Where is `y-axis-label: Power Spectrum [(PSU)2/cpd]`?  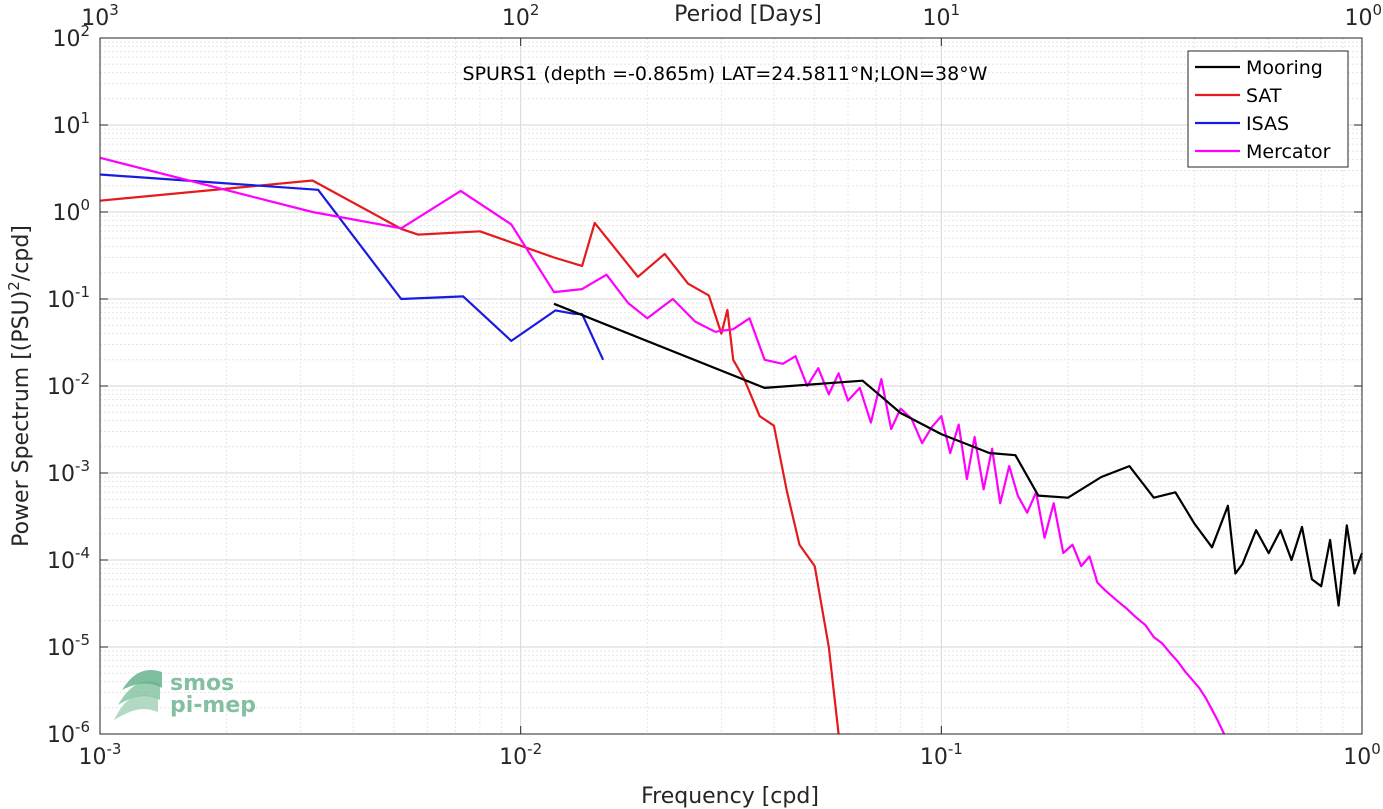 y-axis-label: Power Spectrum [(PSU)2/cpd] is located at coordinates (19, 386).